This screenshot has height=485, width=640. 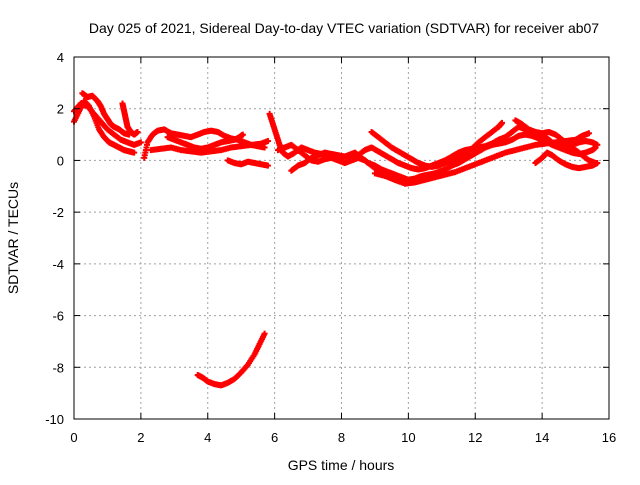 What do you see at coordinates (58, 316) in the screenshot?
I see `y-tick-label: -6` at bounding box center [58, 316].